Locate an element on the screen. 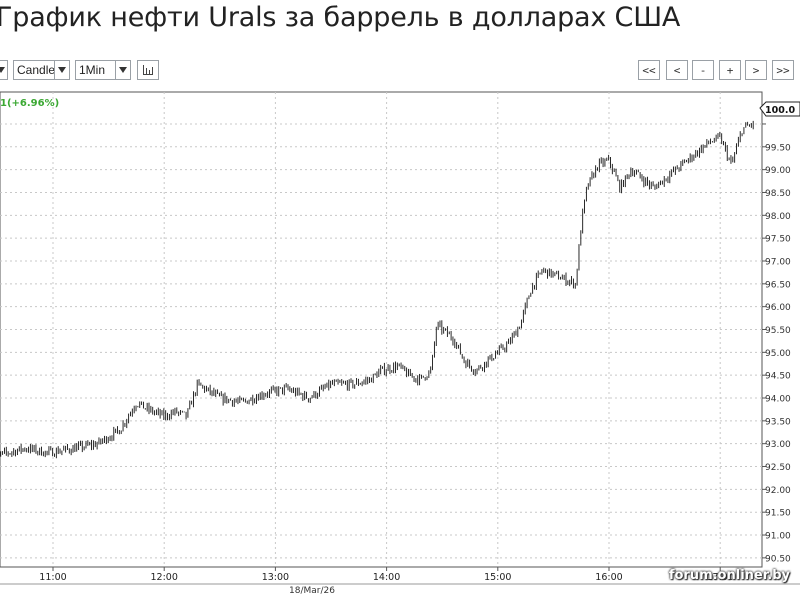 The image size is (800, 599). chart-type-select: Candle is located at coordinates (41, 70).